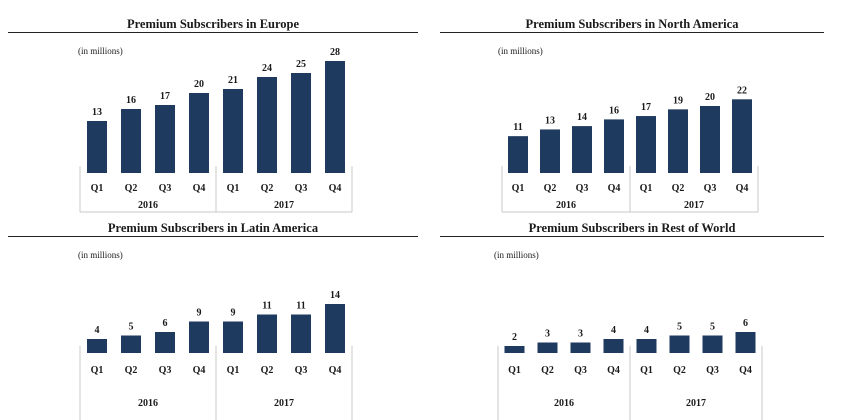 This screenshot has width=852, height=420. Describe the element at coordinates (165, 323) in the screenshot. I see `data-label: 6` at that location.